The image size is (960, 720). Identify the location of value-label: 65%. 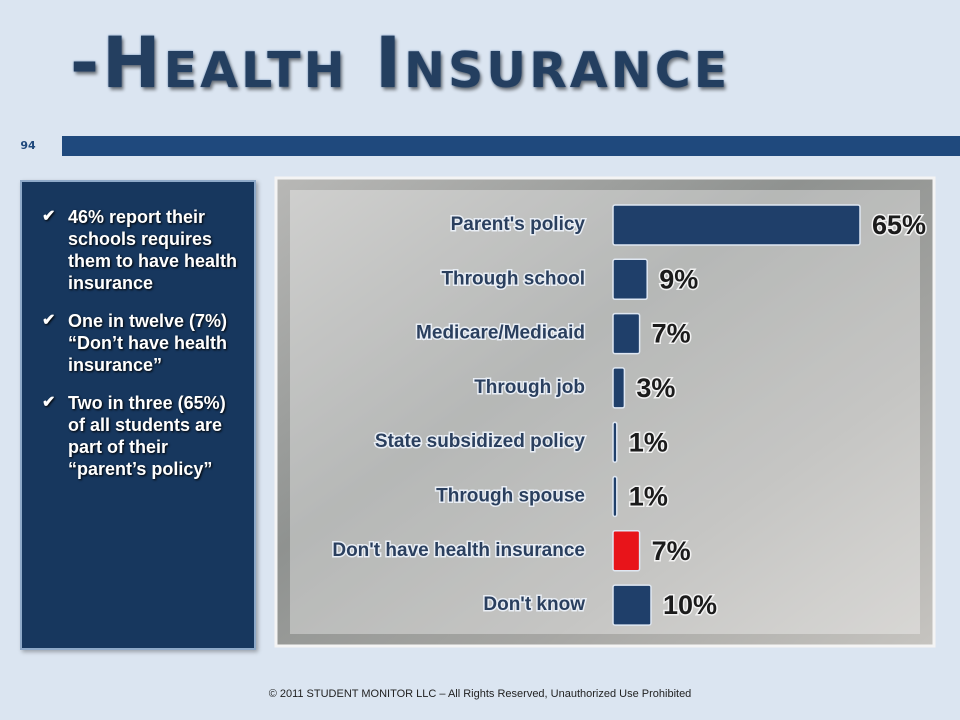
(899, 225).